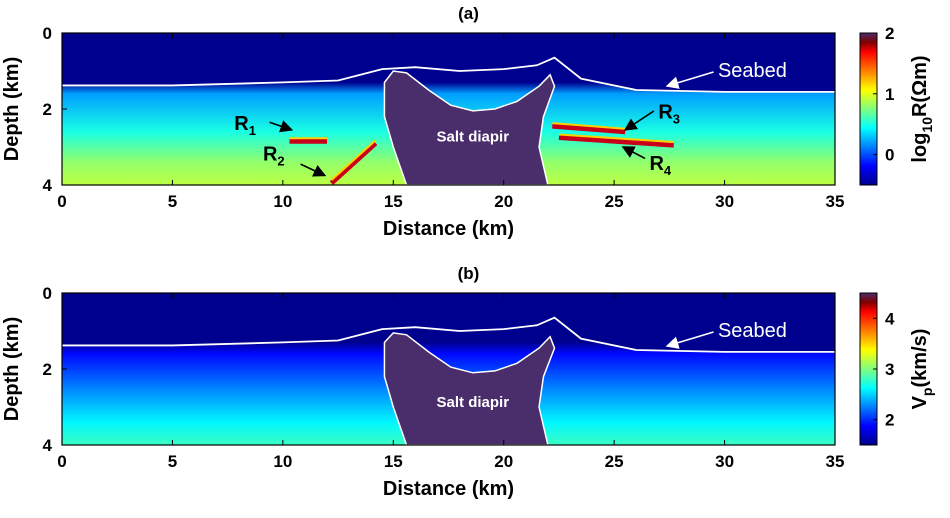  I want to click on colorbar, so click(868, 109).